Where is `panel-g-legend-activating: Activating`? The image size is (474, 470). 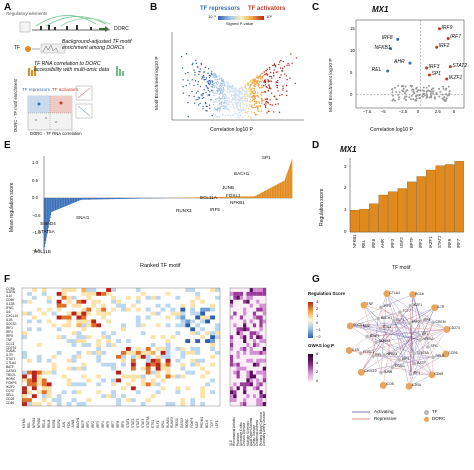
panel-g-legend-activating: Activating is located at coordinates (384, 411).